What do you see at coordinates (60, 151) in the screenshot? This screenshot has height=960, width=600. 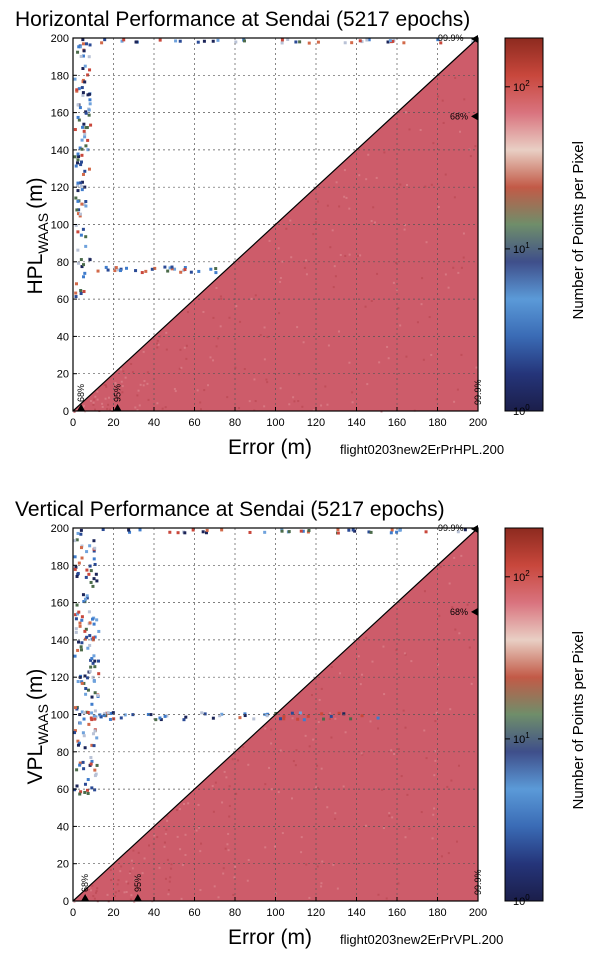 I see `y-tick-label: 140` at bounding box center [60, 151].